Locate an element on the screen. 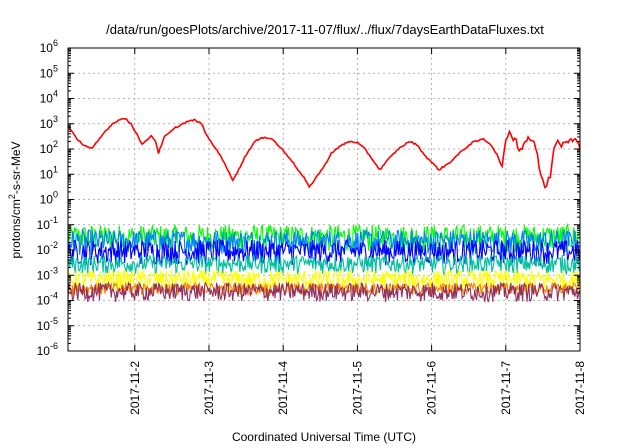 The height and width of the screenshot is (448, 640). y-tick-label-exponent: -1 is located at coordinates (54, 220).